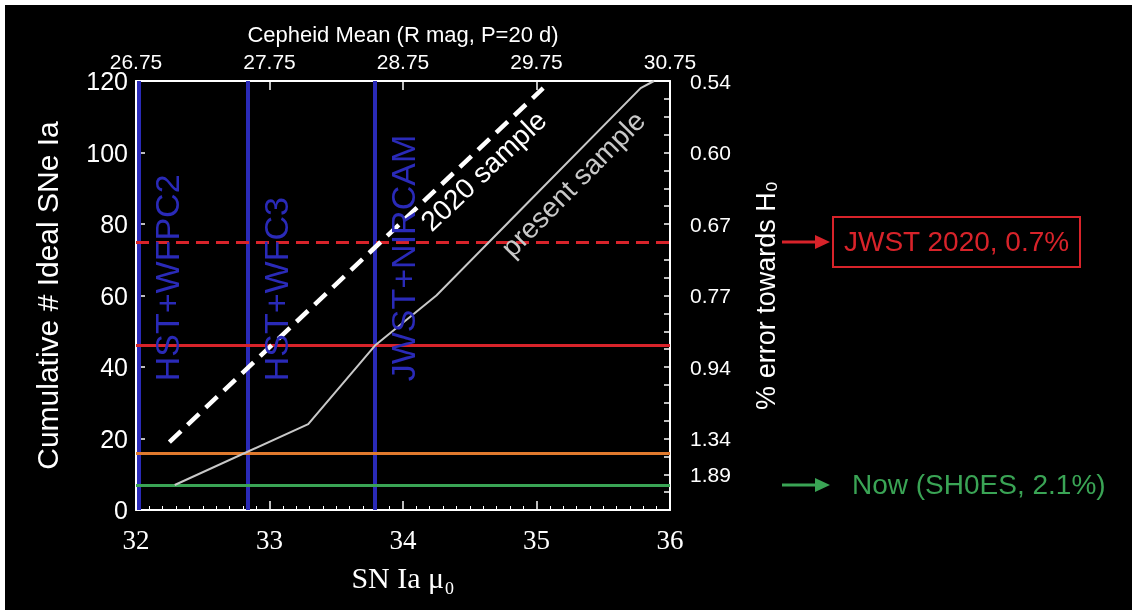  Describe the element at coordinates (276, 289) in the screenshot. I see `ref-line-label: HST+WFC3` at that location.